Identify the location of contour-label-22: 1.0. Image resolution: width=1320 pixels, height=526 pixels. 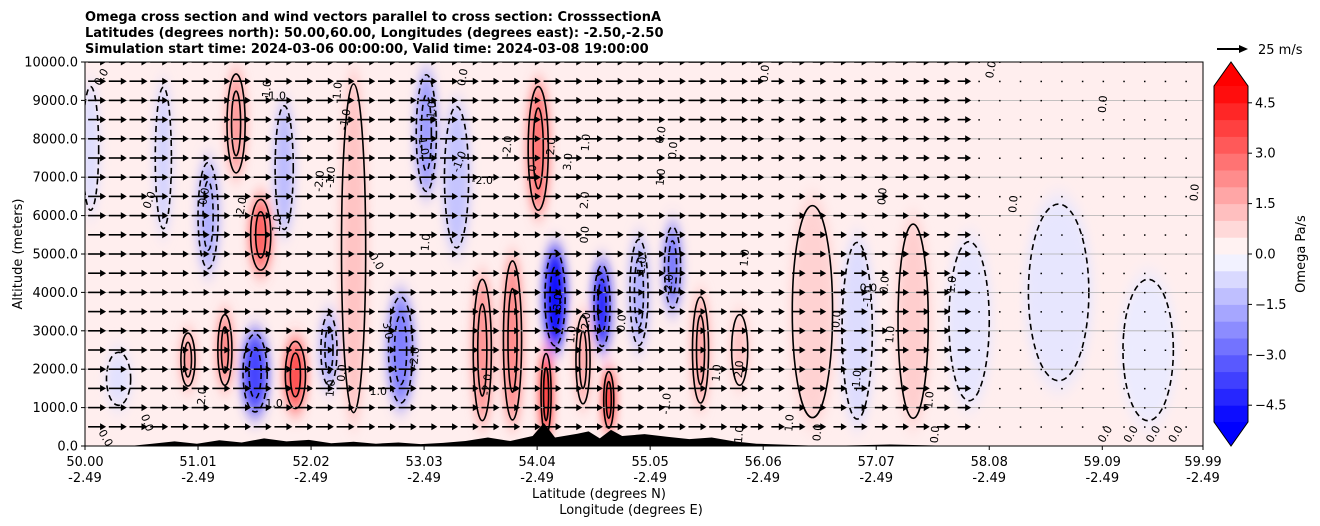
(424, 146).